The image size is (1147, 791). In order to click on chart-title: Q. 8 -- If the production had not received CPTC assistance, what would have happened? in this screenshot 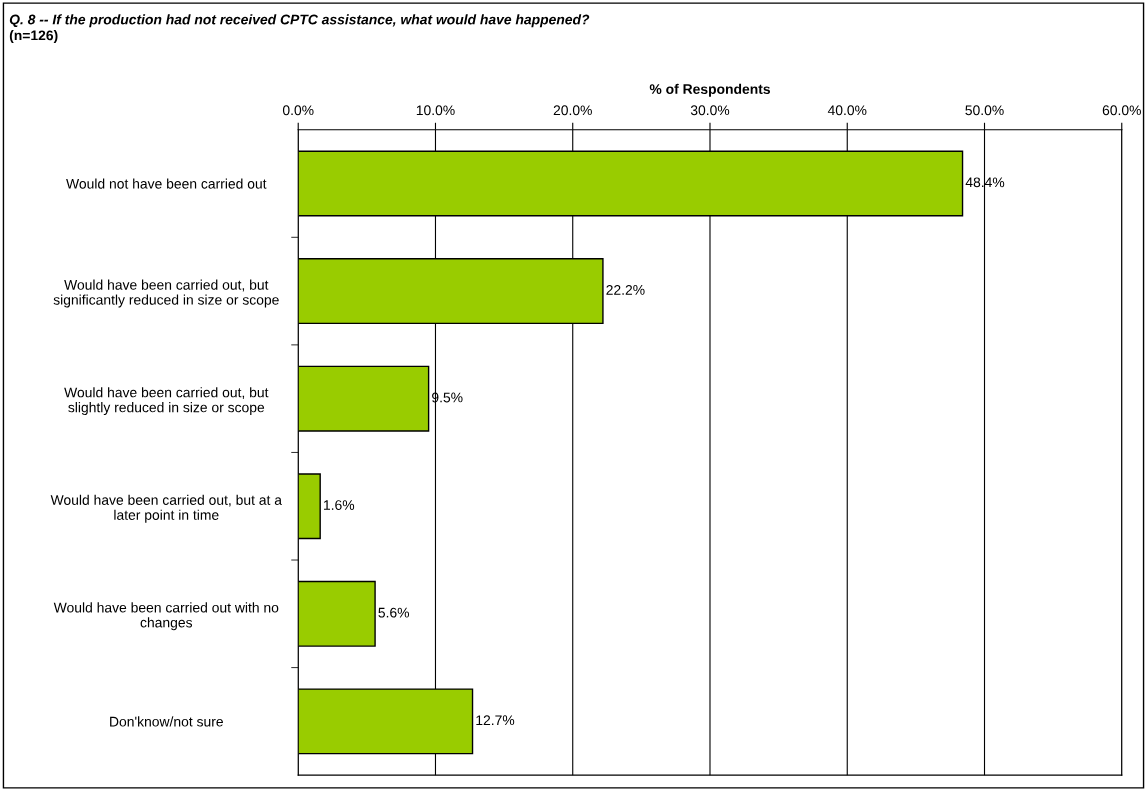, I will do `click(299, 21)`.